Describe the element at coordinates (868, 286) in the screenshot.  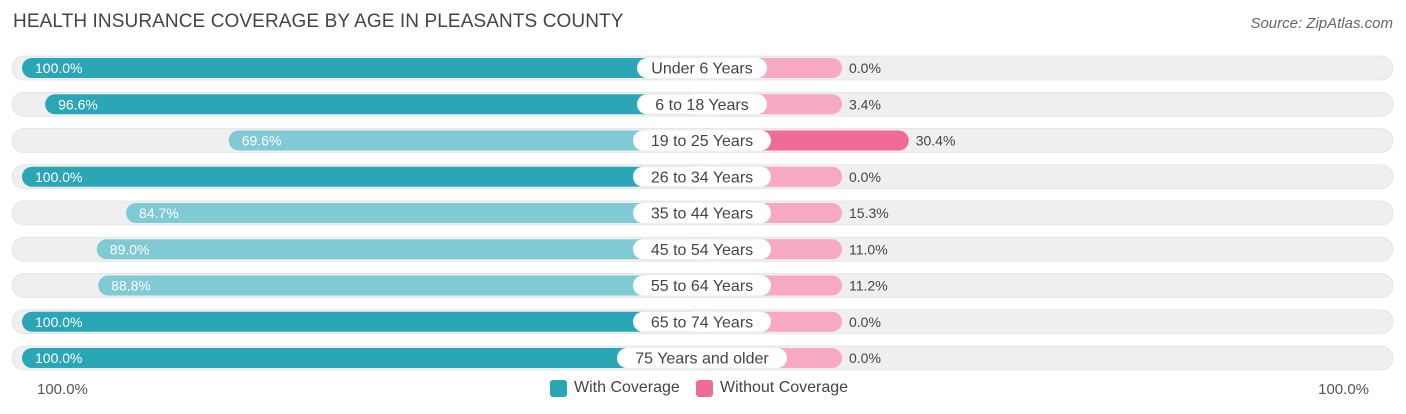
I see `value-label-without-coverage: 11.2%` at that location.